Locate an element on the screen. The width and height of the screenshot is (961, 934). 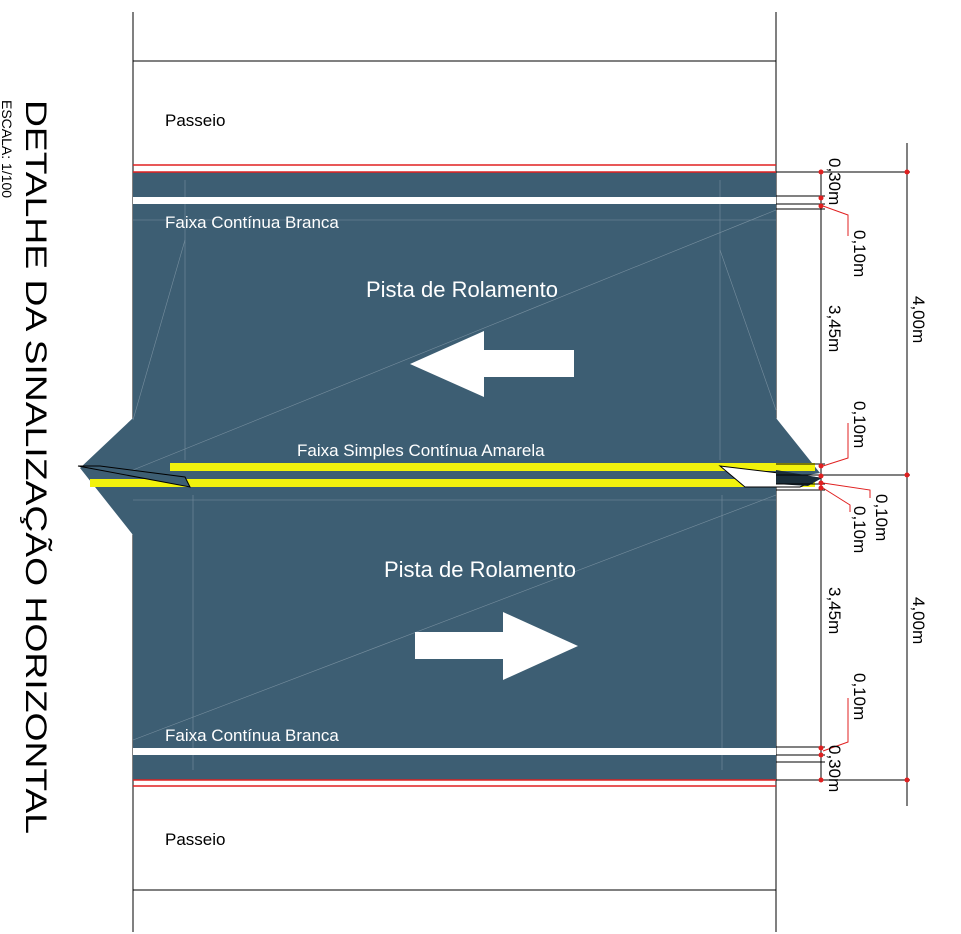
yellow-line-label: Faixa Simples Contínua Amarela is located at coordinates (421, 450).